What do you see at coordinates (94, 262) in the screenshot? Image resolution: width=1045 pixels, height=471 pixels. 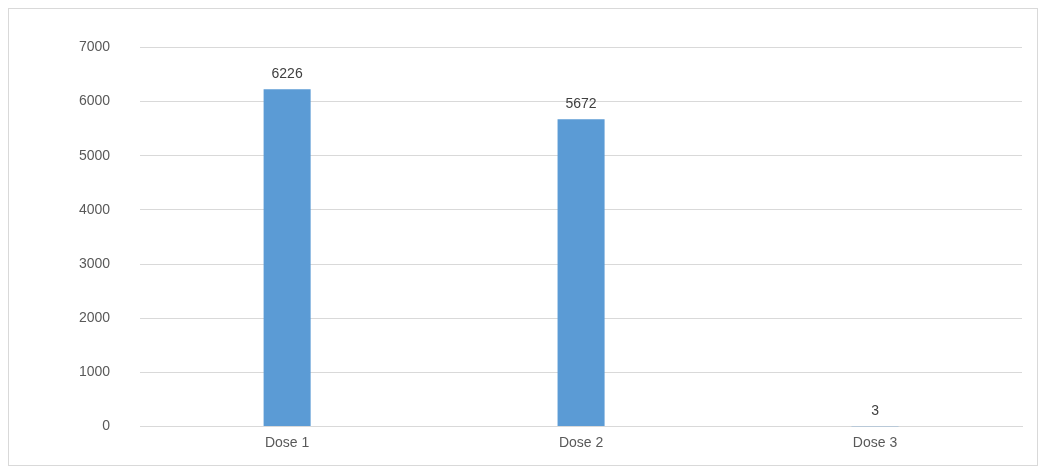 I see `y-tick-label: 3000` at bounding box center [94, 262].